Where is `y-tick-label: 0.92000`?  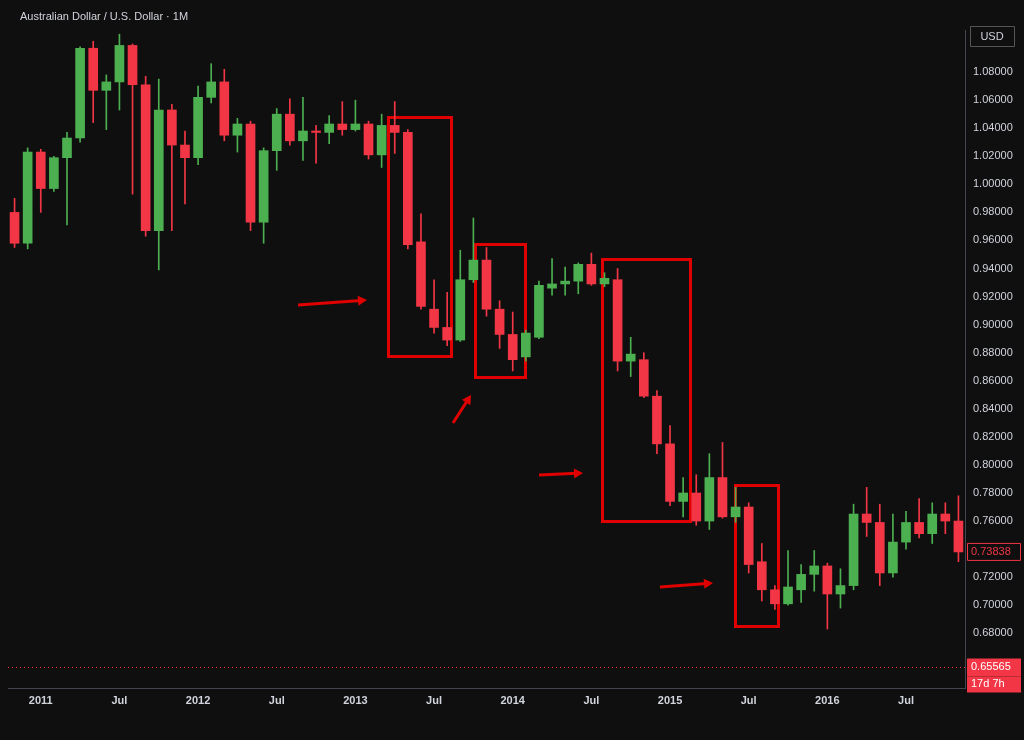
y-tick-label: 0.92000 is located at coordinates (993, 295).